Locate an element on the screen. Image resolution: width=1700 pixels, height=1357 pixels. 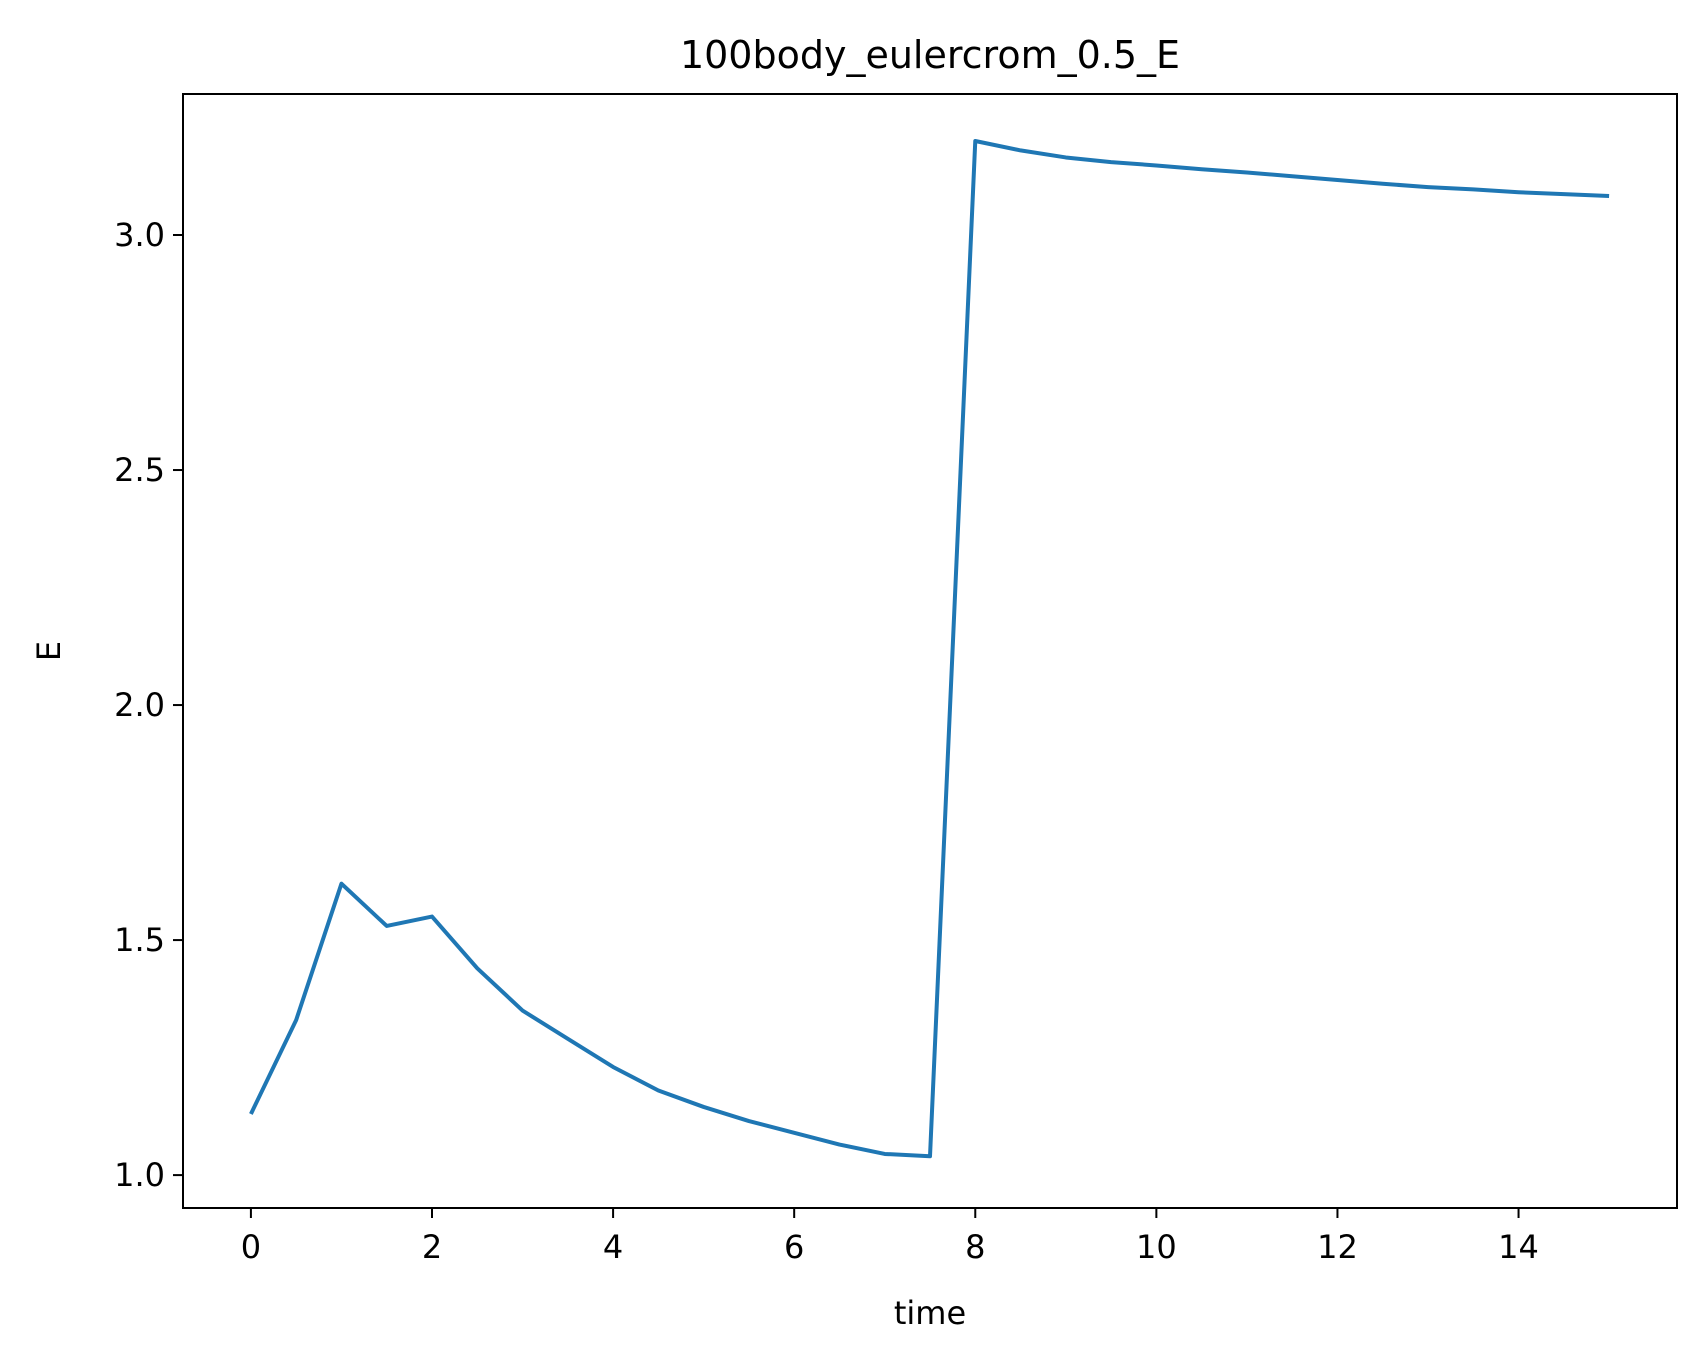
y-axis-label: E is located at coordinates (49, 651).